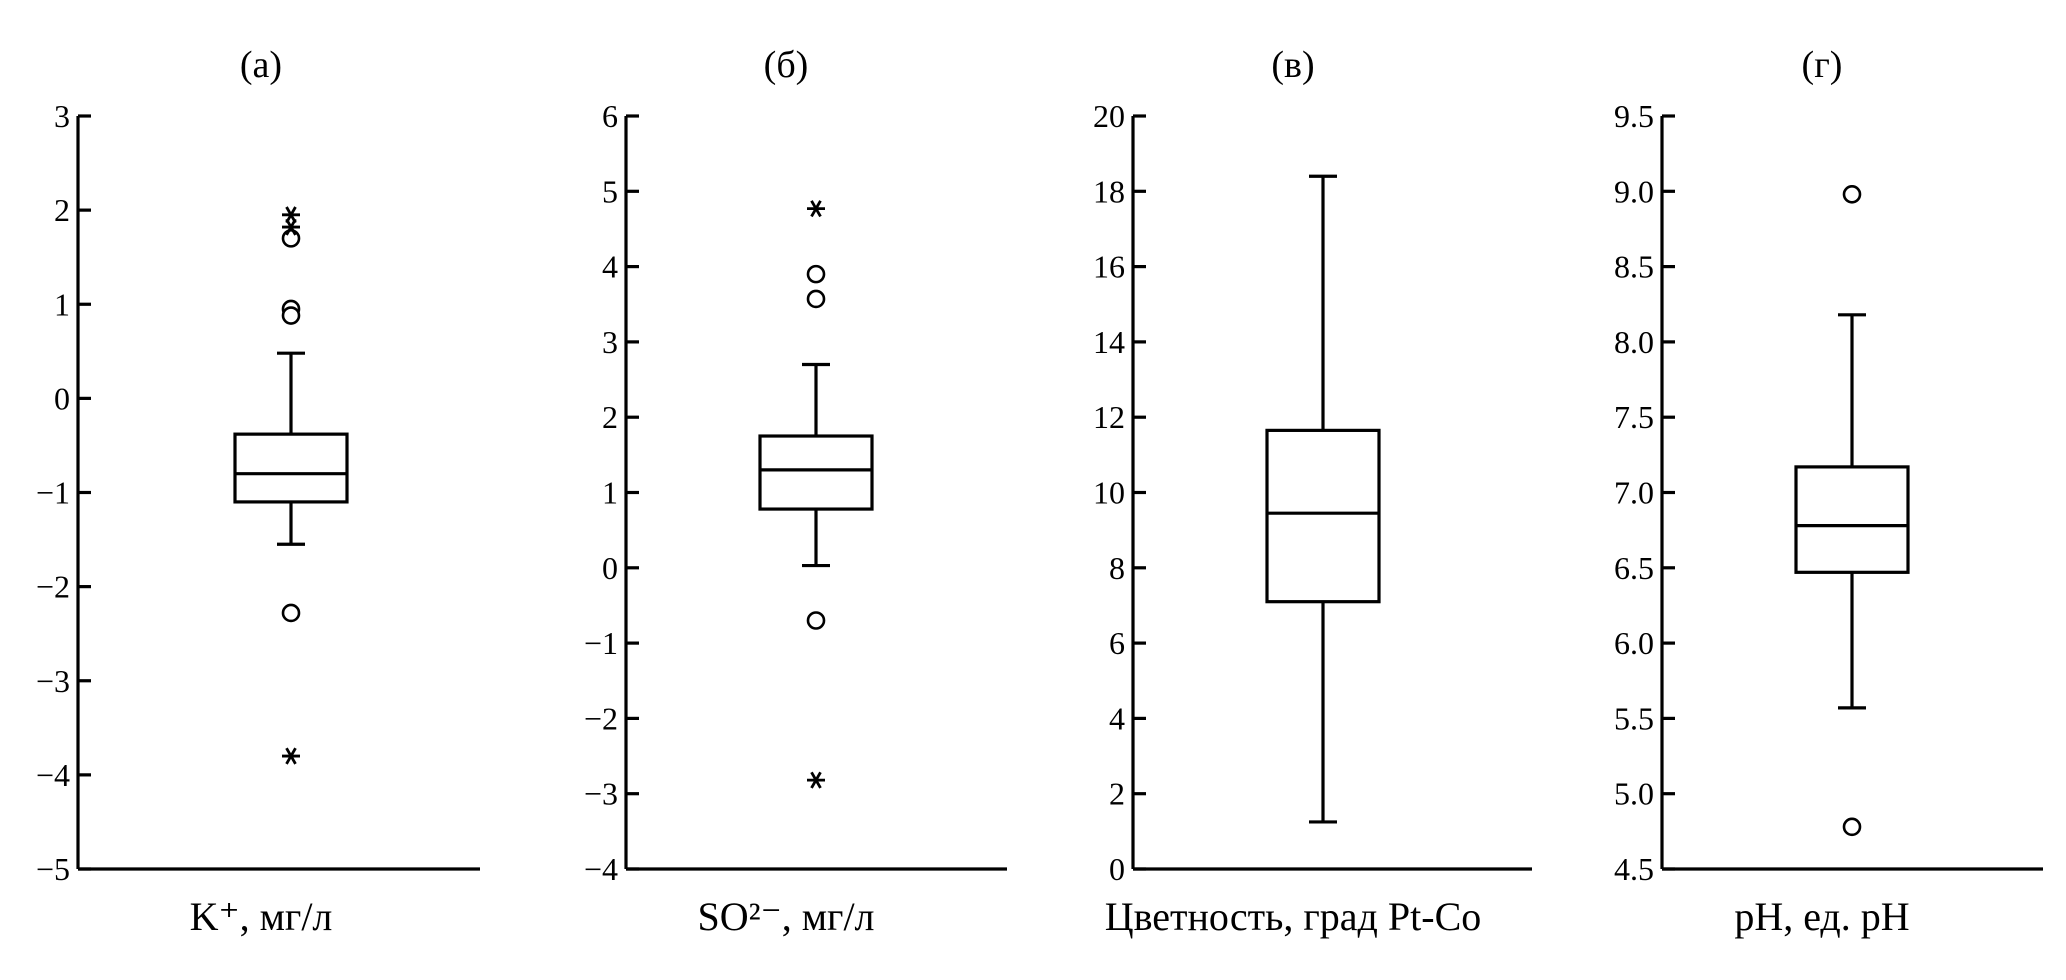 This screenshot has width=2066, height=980. I want to click on y-tick-label: 5.0, so click(1634, 794).